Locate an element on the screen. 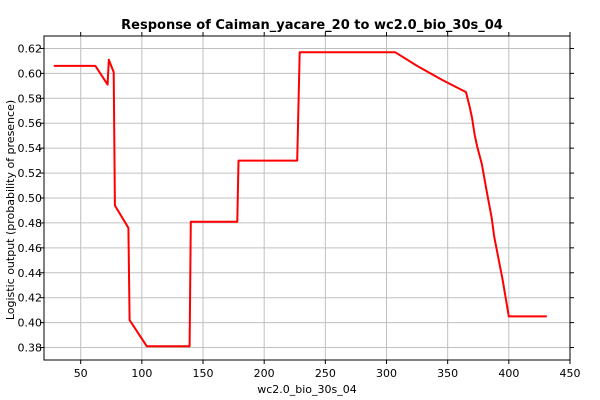 This screenshot has height=400, width=600. y-tick-label: 0.40 is located at coordinates (30, 323).